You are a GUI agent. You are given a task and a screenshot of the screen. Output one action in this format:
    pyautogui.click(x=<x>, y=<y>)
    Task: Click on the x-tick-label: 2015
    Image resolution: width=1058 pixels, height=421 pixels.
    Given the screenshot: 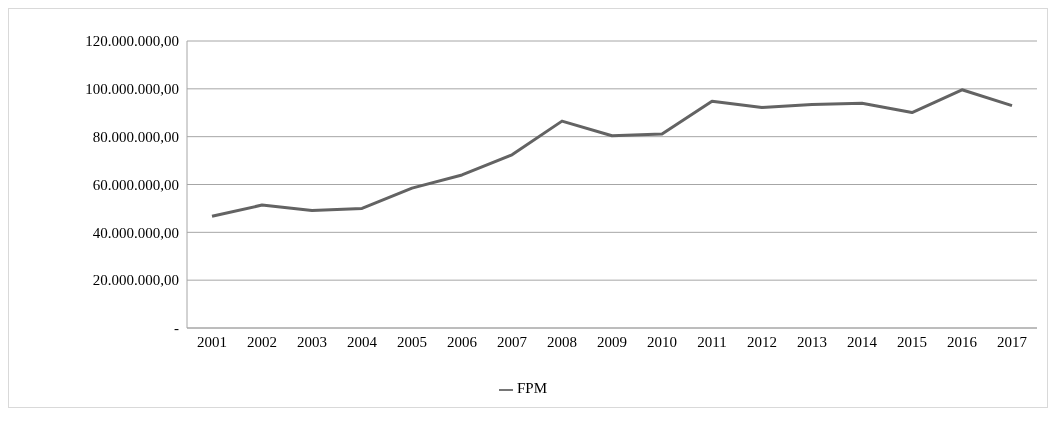 What is the action you would take?
    pyautogui.click(x=912, y=341)
    